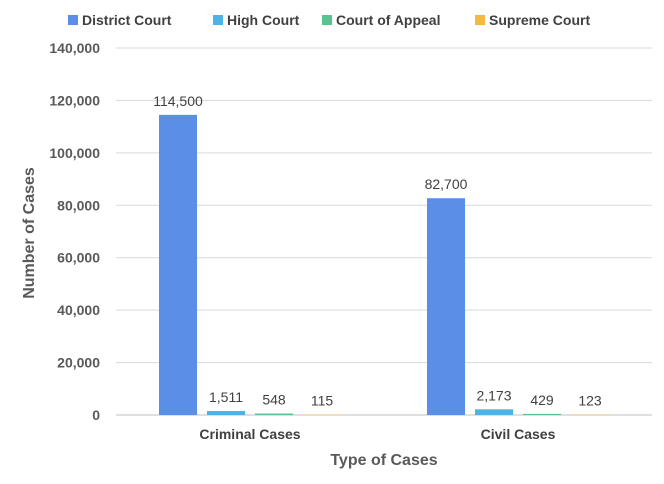  I want to click on bar-high-court-criminal-cases, so click(226, 413).